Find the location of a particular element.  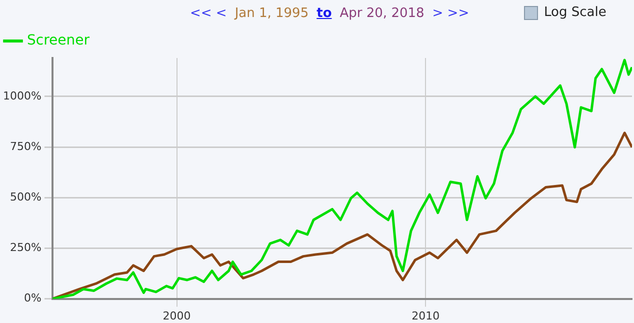

text: to is located at coordinates (324, 13).